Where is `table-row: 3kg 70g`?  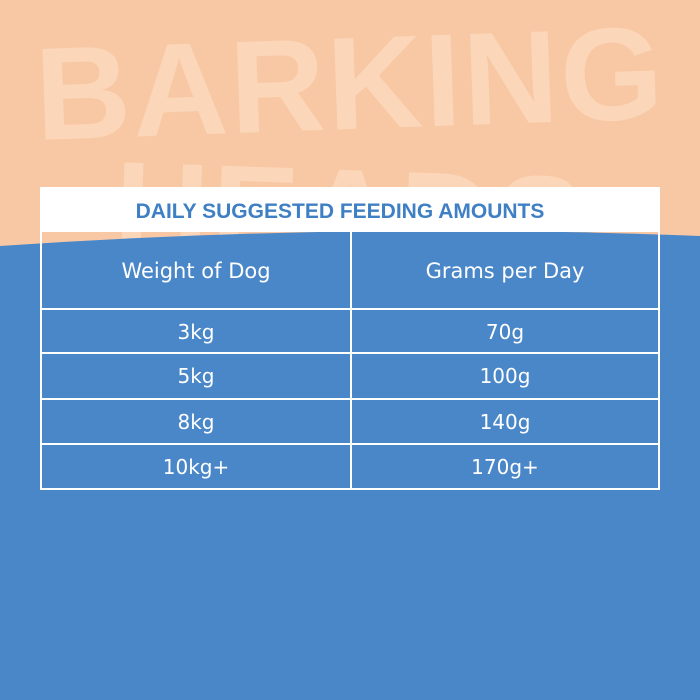 table-row: 3kg 70g is located at coordinates (350, 331).